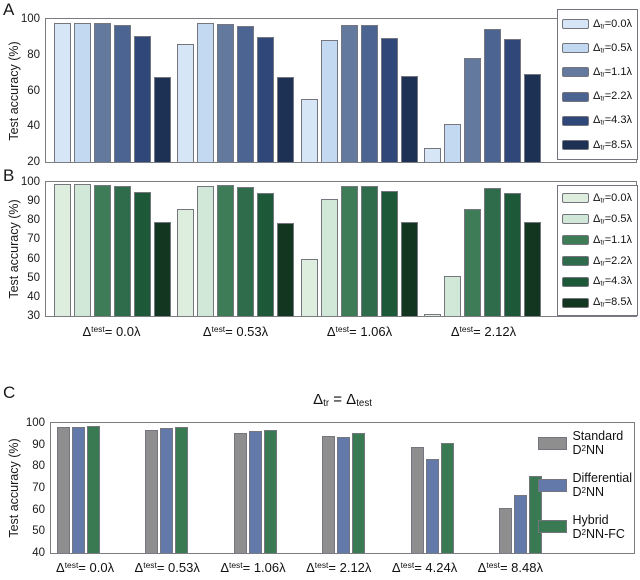 The height and width of the screenshot is (580, 640). Describe the element at coordinates (612, 261) in the screenshot. I see `legend-label: Δtr=2.2λ` at that location.